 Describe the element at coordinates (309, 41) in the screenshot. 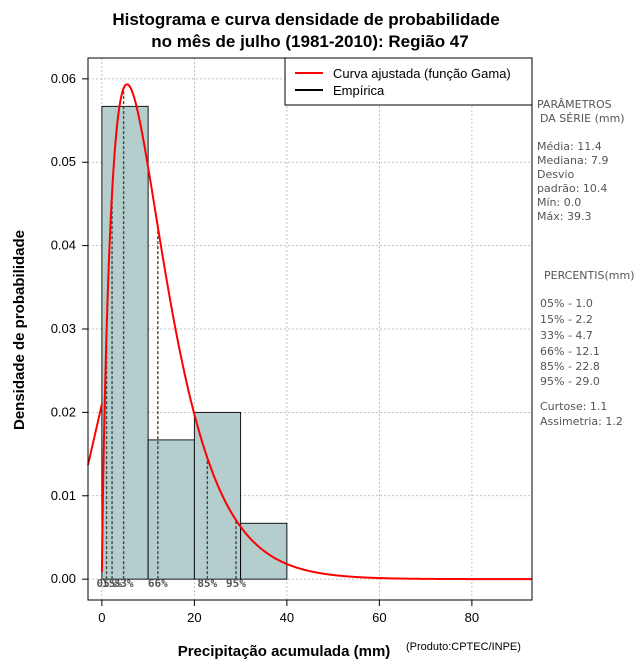

I see `chart-title-line2: no mês de julho (1981-2010): Região 47` at that location.